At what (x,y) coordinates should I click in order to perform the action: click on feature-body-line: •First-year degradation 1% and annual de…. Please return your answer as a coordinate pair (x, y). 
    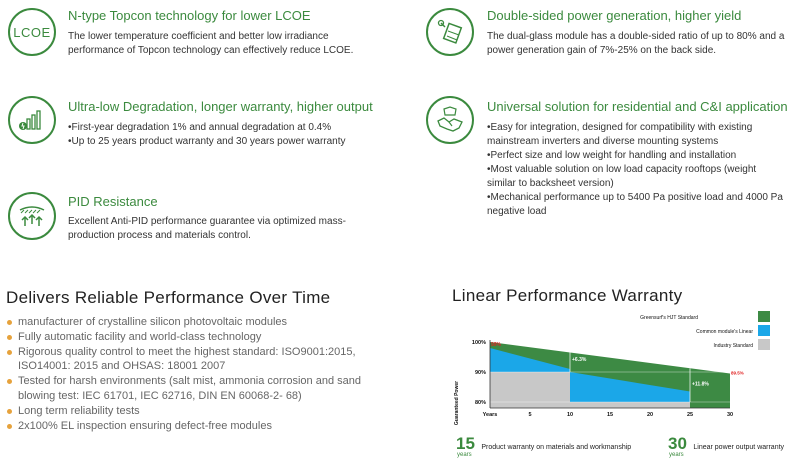
    Looking at the image, I should click on (200, 127).